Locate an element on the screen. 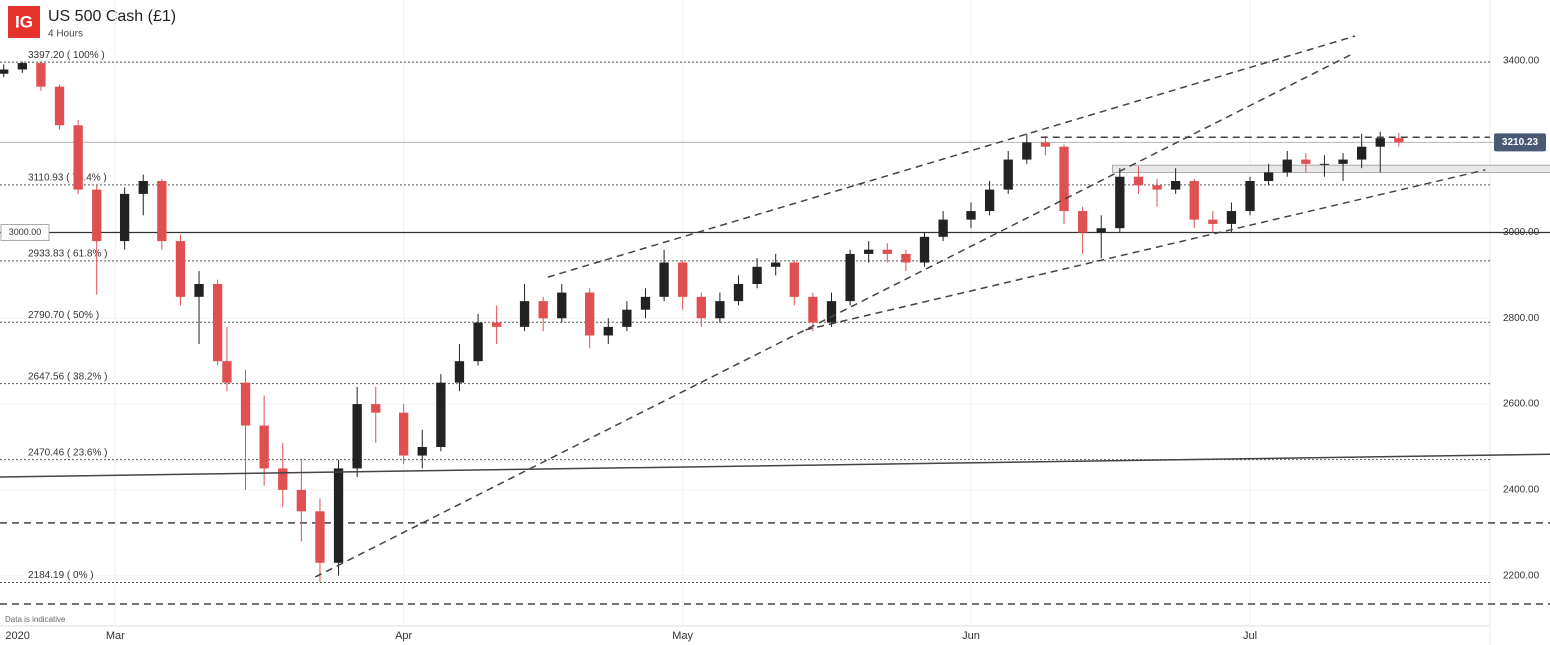 This screenshot has width=1550, height=645. x-tick-label: Jun is located at coordinates (971, 636).